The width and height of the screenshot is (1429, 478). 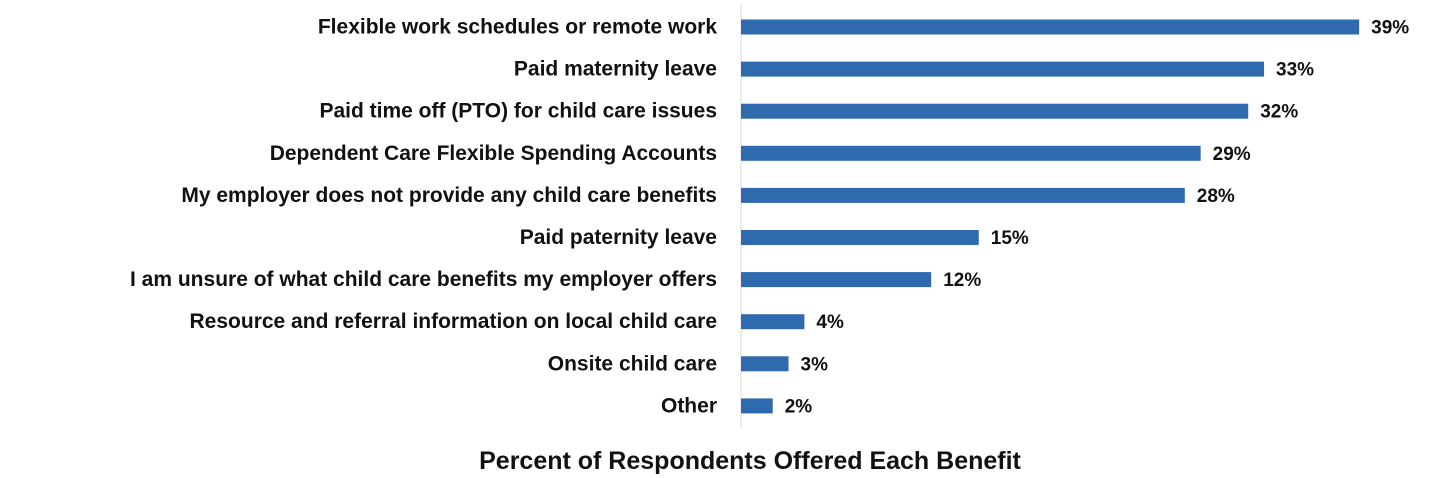 I want to click on value-label: 33%, so click(x=1295, y=70).